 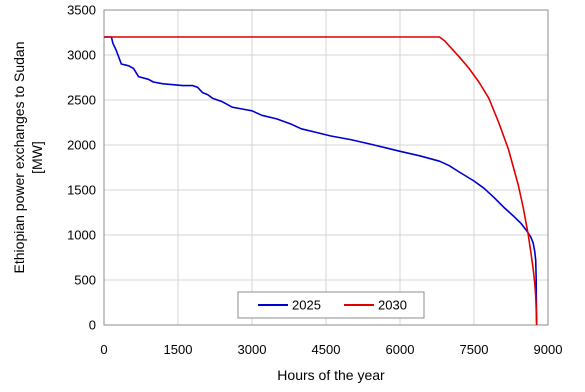 I want to click on x-tick-label: 1500, so click(x=178, y=349).